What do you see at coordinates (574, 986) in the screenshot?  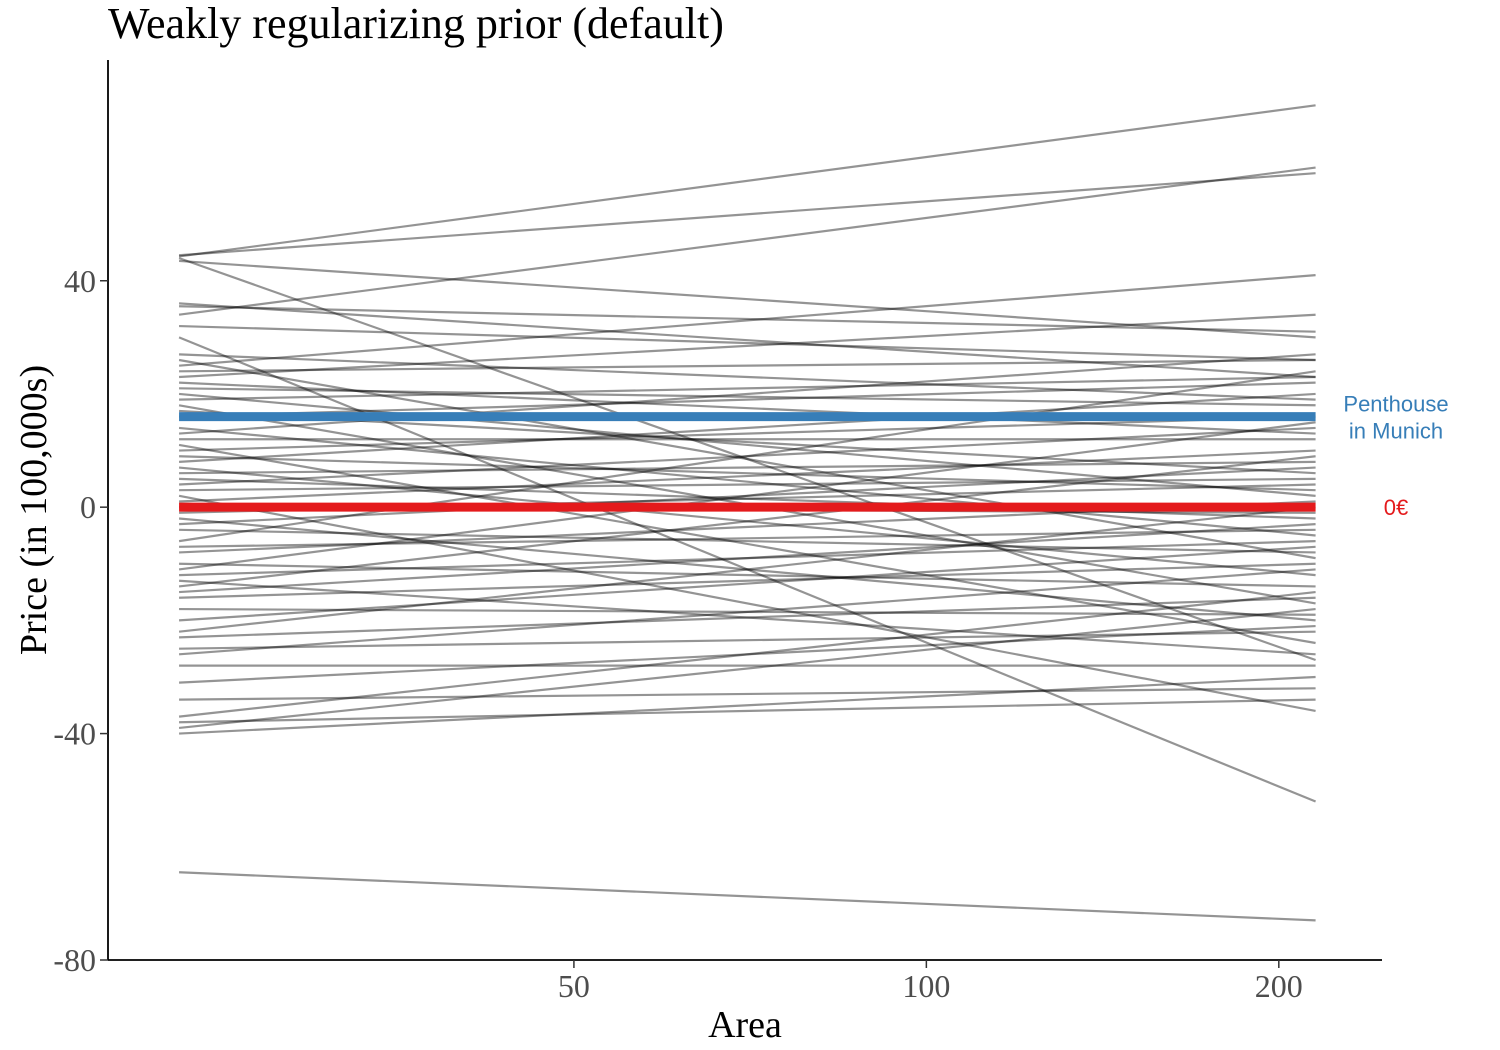 I see `x-tick-label: 50` at bounding box center [574, 986].